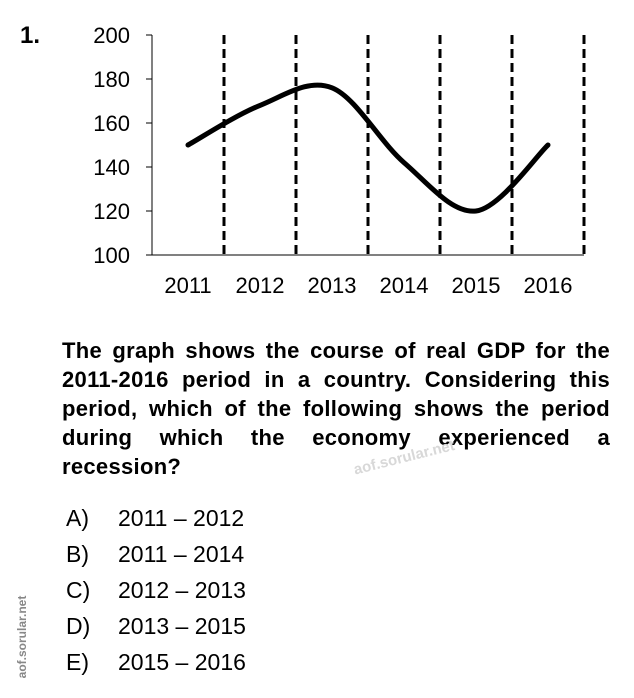  I want to click on y-tick-label: 120, so click(111, 211).